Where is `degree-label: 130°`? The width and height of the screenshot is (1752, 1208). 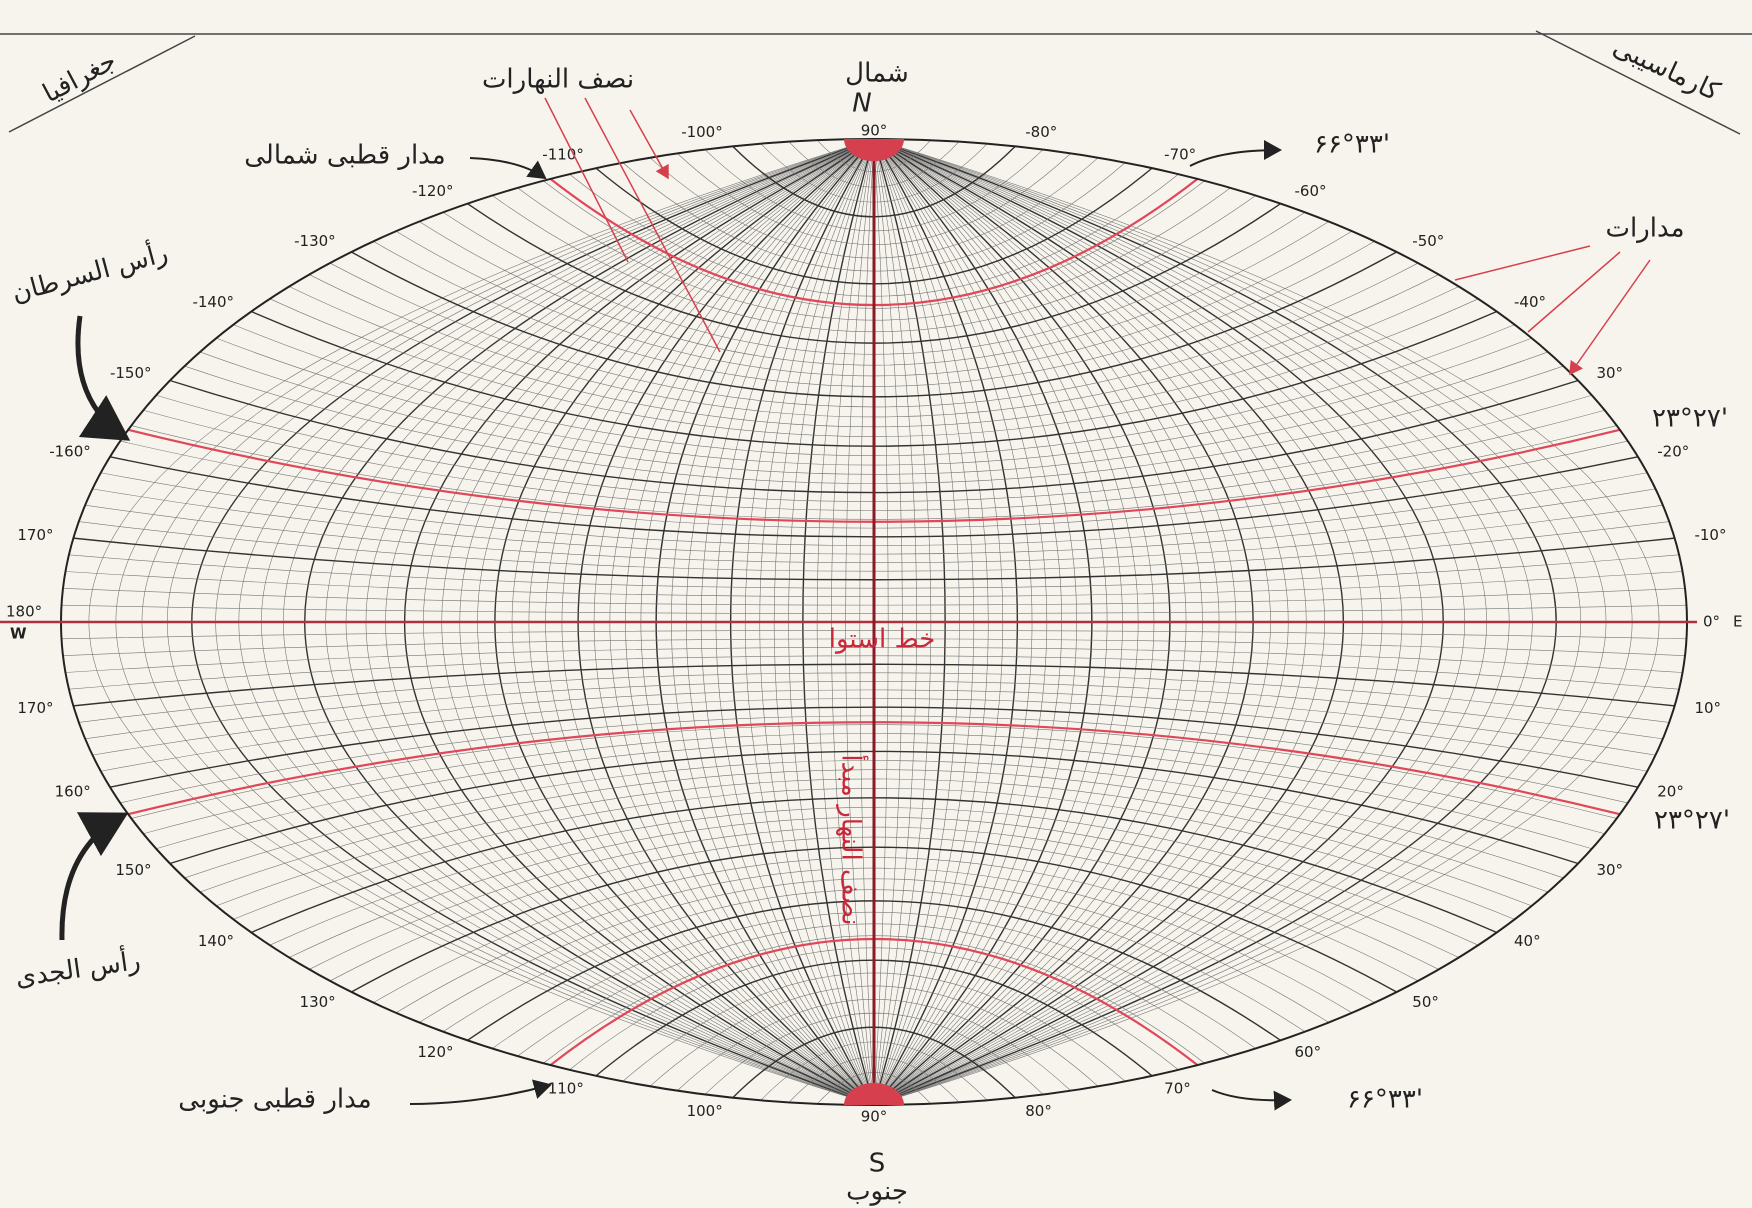 degree-label: 130° is located at coordinates (318, 1002).